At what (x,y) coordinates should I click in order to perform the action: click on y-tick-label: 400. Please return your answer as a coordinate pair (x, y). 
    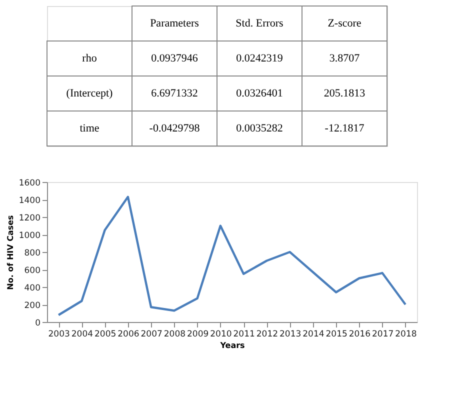
    Looking at the image, I should click on (32, 289).